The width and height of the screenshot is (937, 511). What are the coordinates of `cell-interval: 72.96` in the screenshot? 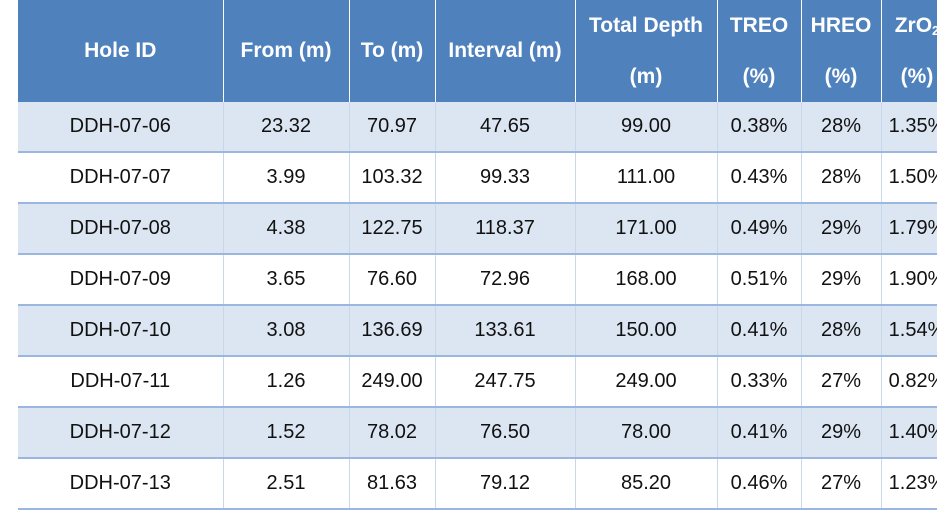 It's located at (505, 280).